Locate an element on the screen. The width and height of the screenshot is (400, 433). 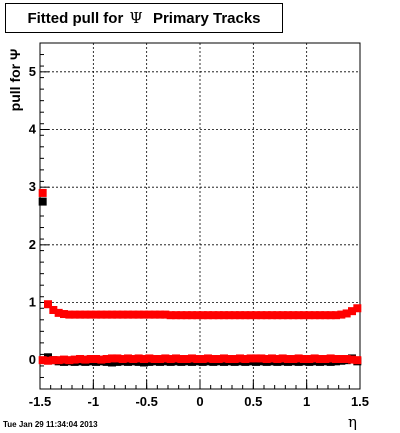
x-tick-label: -1 is located at coordinates (94, 401).